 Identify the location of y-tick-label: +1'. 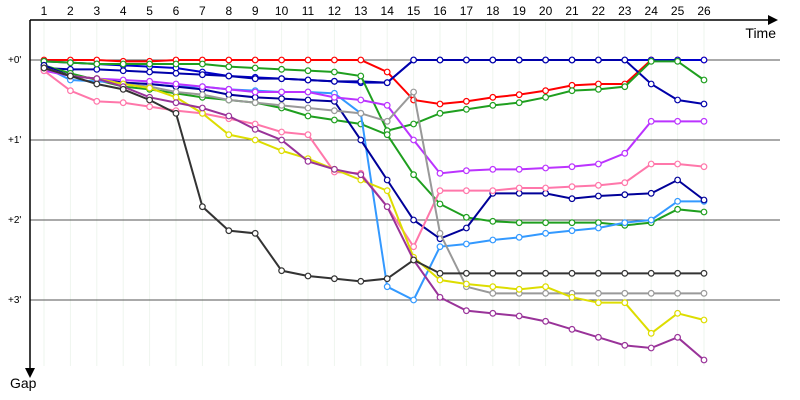
(14, 140).